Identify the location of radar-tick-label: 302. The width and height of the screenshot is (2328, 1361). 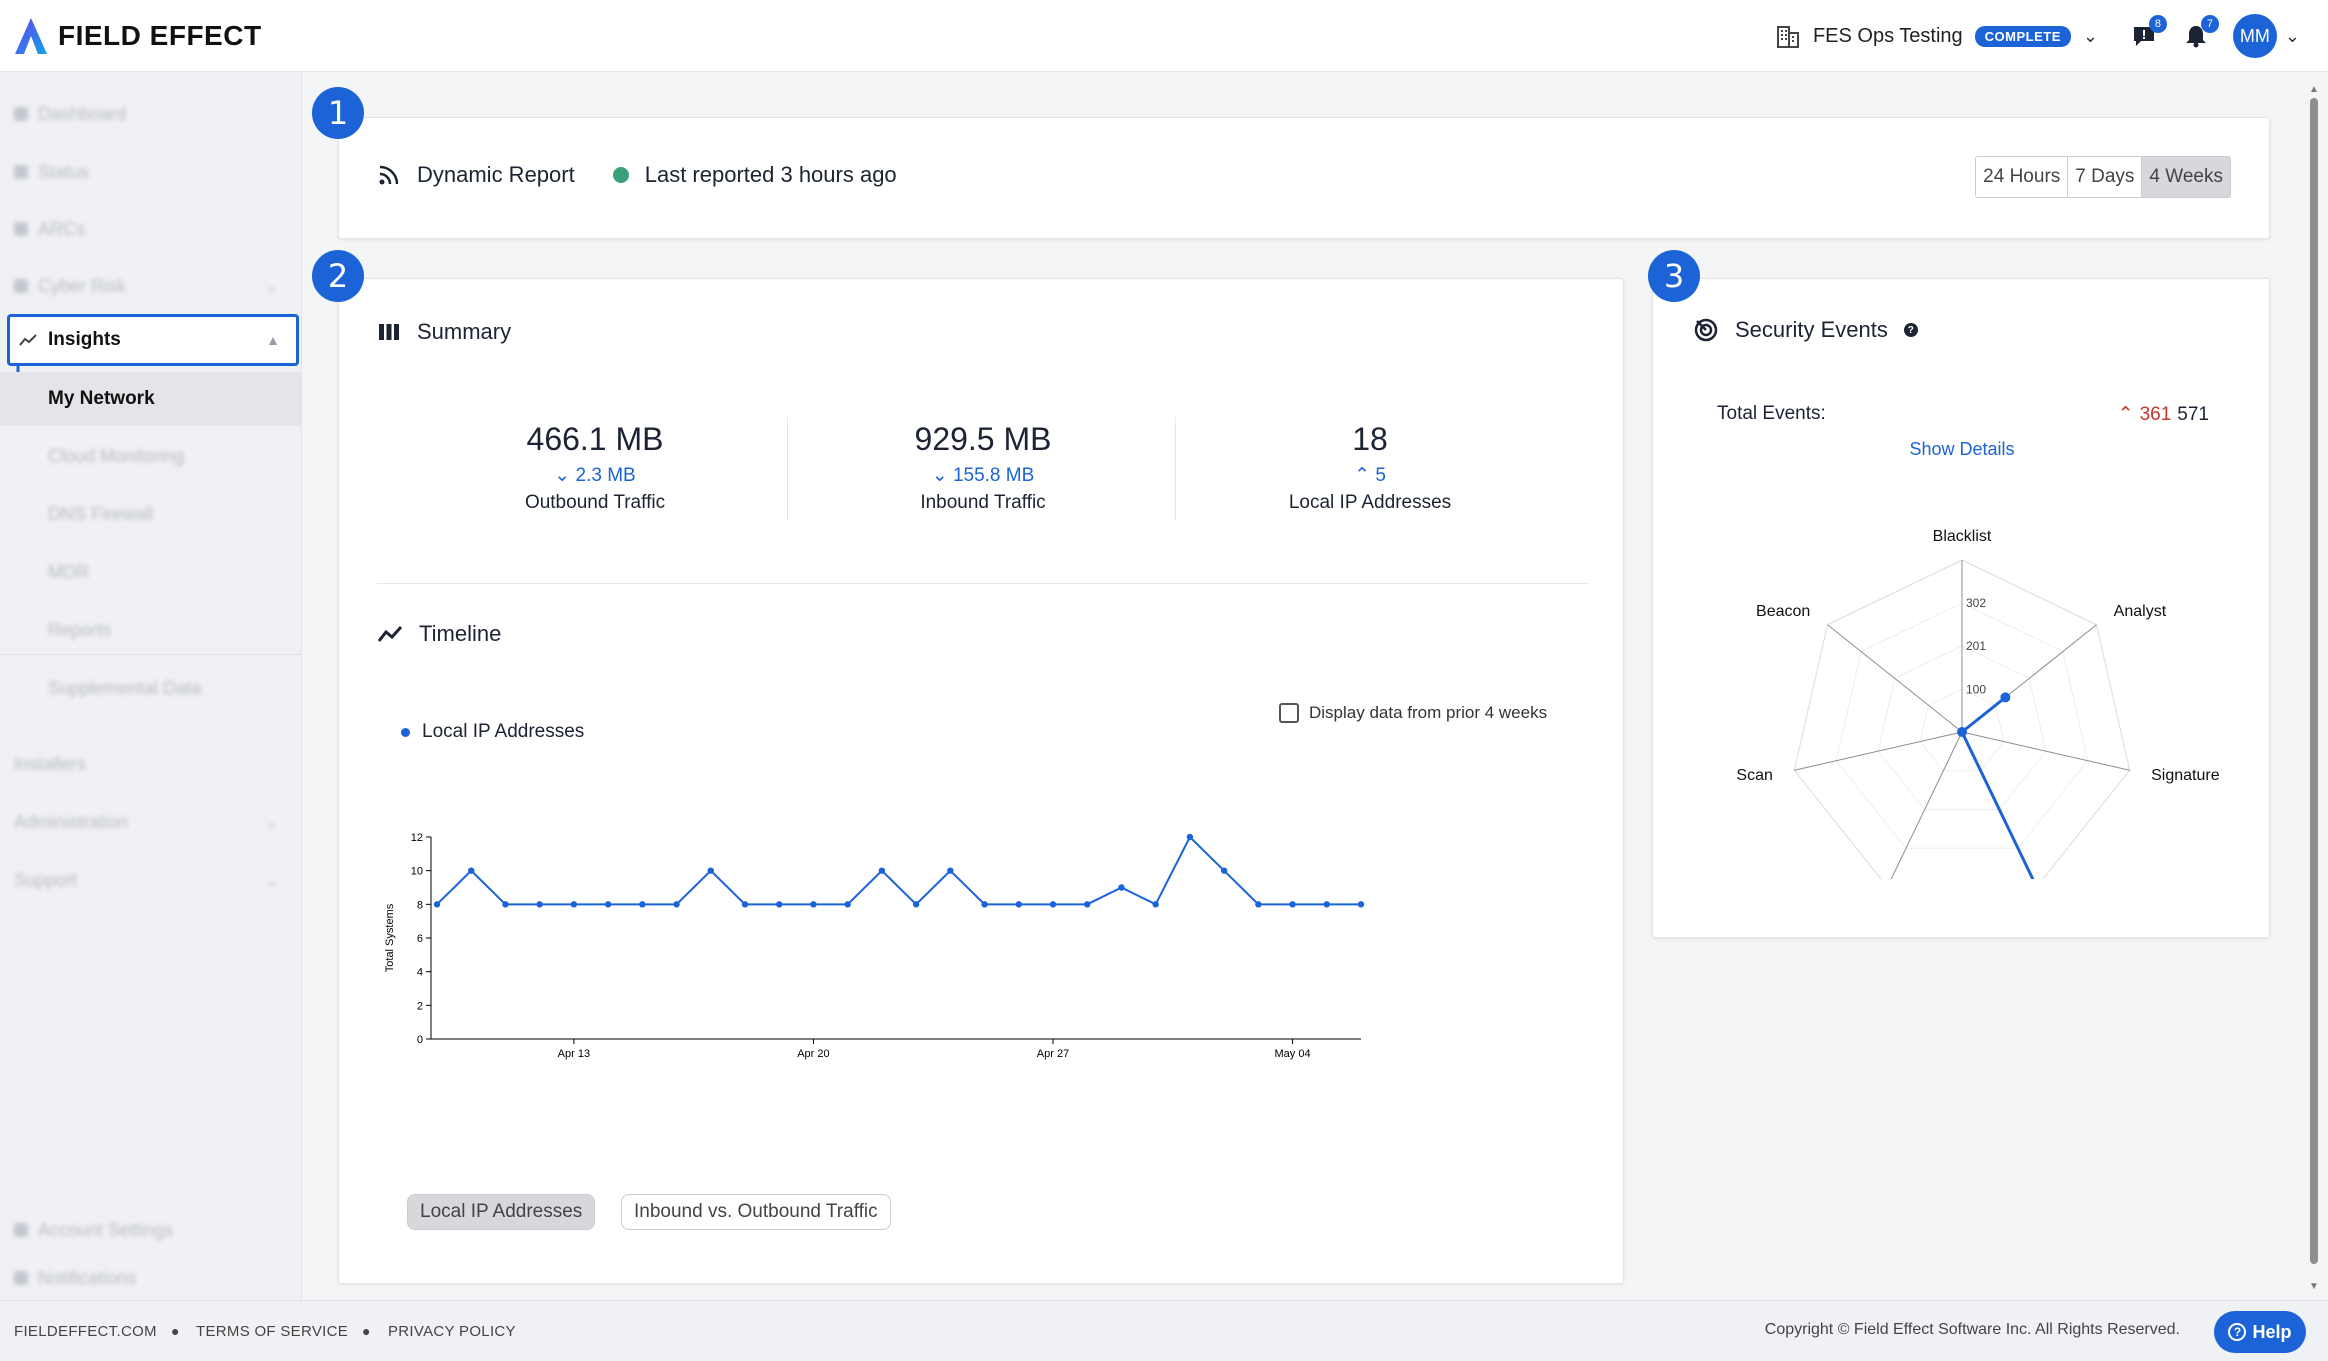
(1976, 603).